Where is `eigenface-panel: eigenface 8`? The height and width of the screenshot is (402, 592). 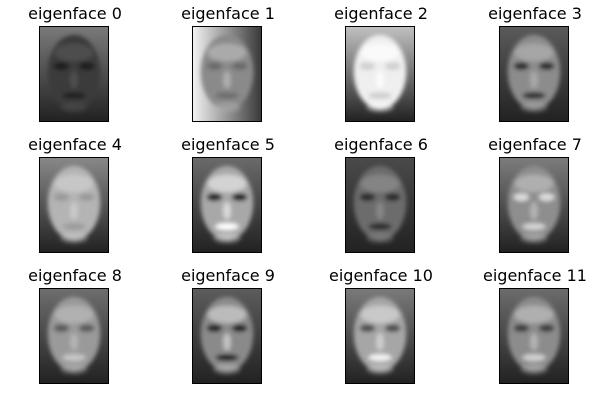
eigenface-panel: eigenface 8 is located at coordinates (75, 329).